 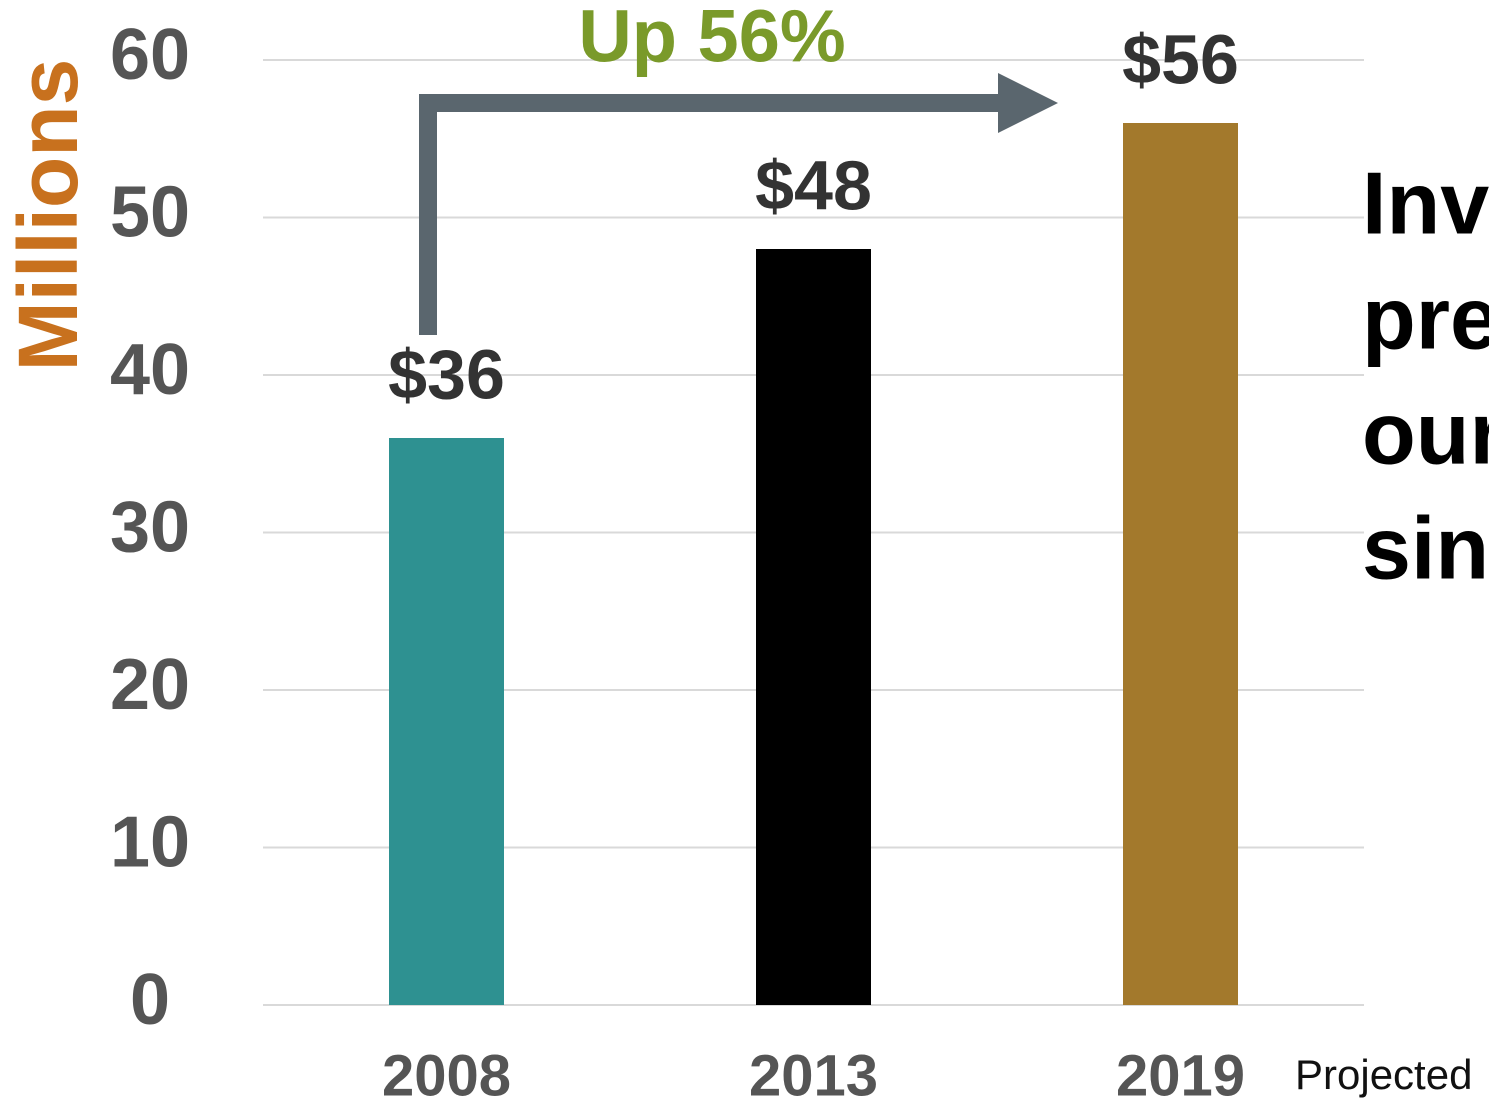 I want to click on x-tick-label: 2019, so click(x=1180, y=1075).